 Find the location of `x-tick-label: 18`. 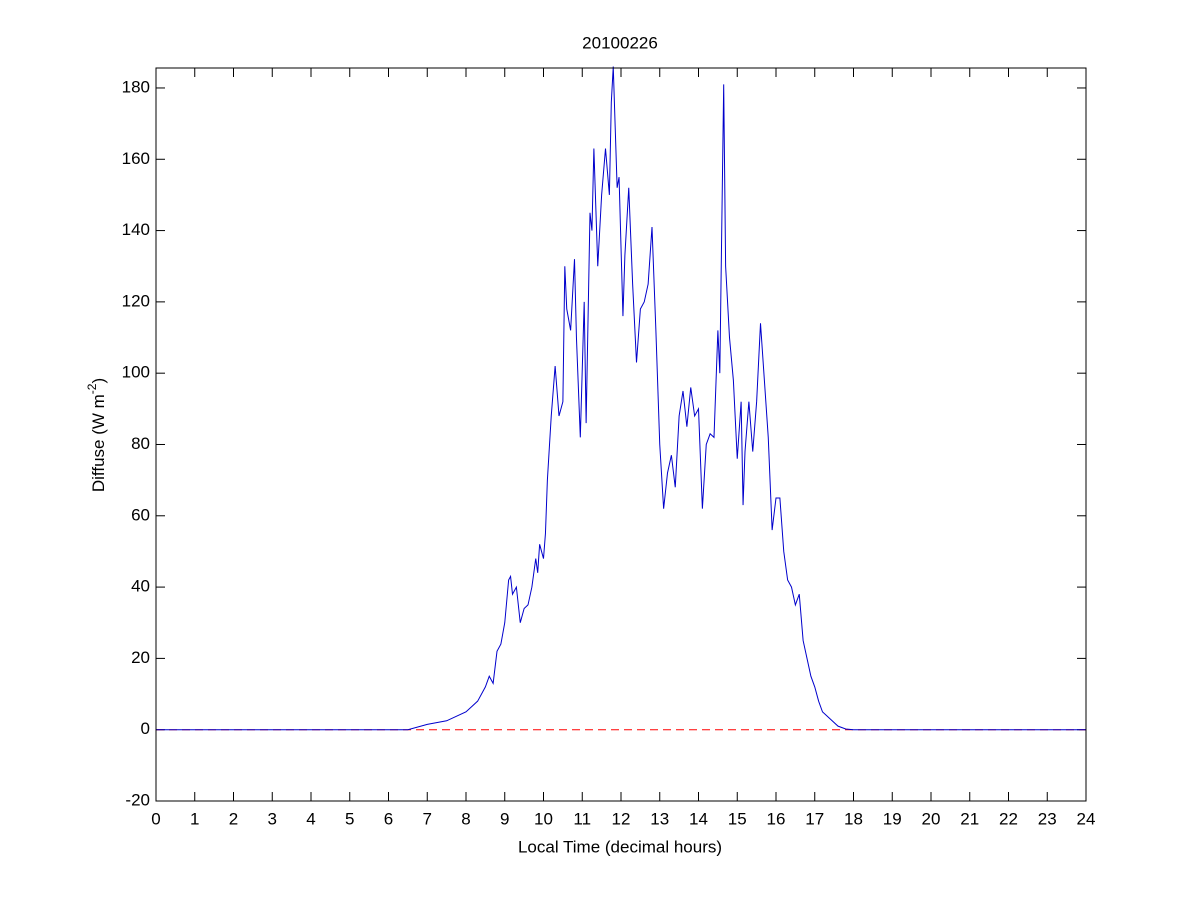

x-tick-label: 18 is located at coordinates (853, 818).